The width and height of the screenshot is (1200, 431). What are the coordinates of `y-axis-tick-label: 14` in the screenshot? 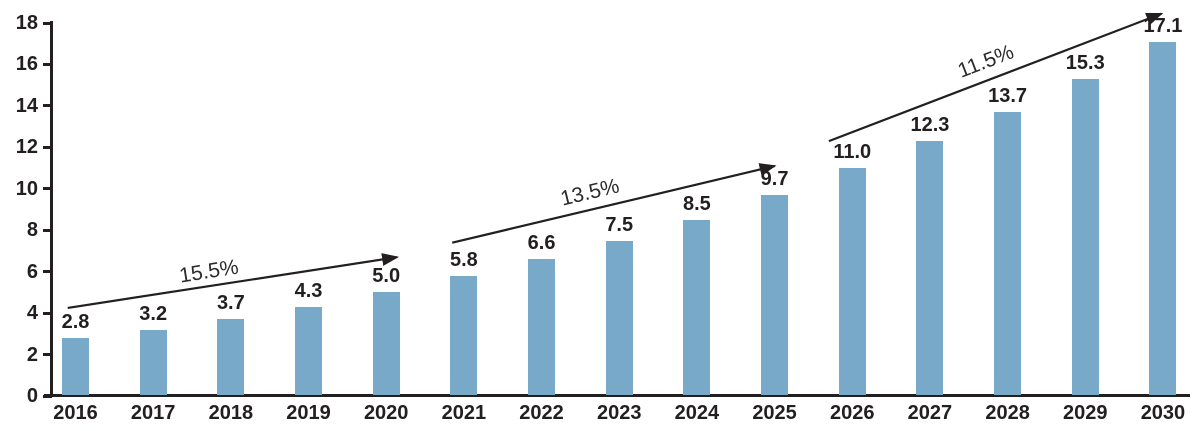 It's located at (26, 105).